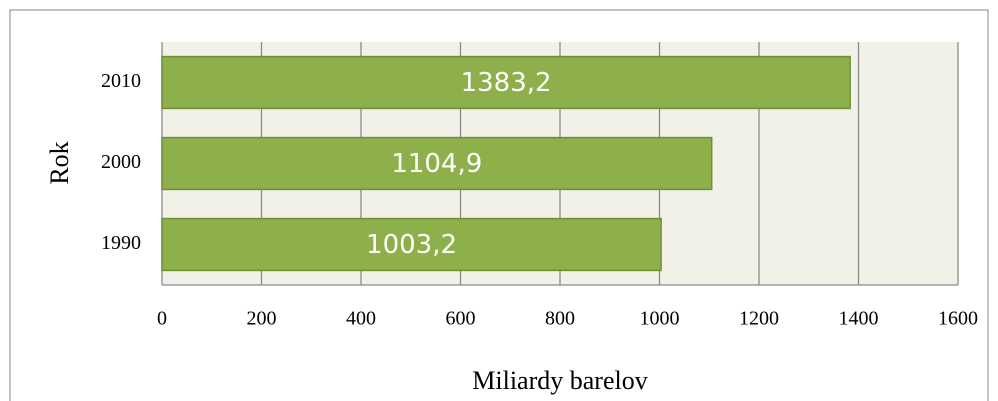  Describe the element at coordinates (461, 319) in the screenshot. I see `x-tick-label: 600` at that location.